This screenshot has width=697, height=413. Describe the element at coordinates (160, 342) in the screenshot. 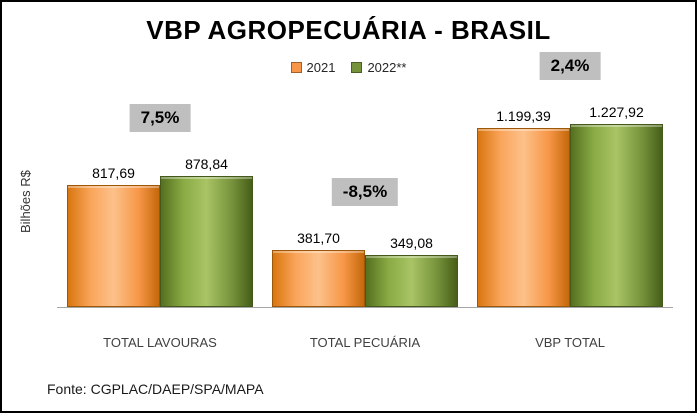

I see `category-label-cat0: TOTAL LAVOURAS` at that location.